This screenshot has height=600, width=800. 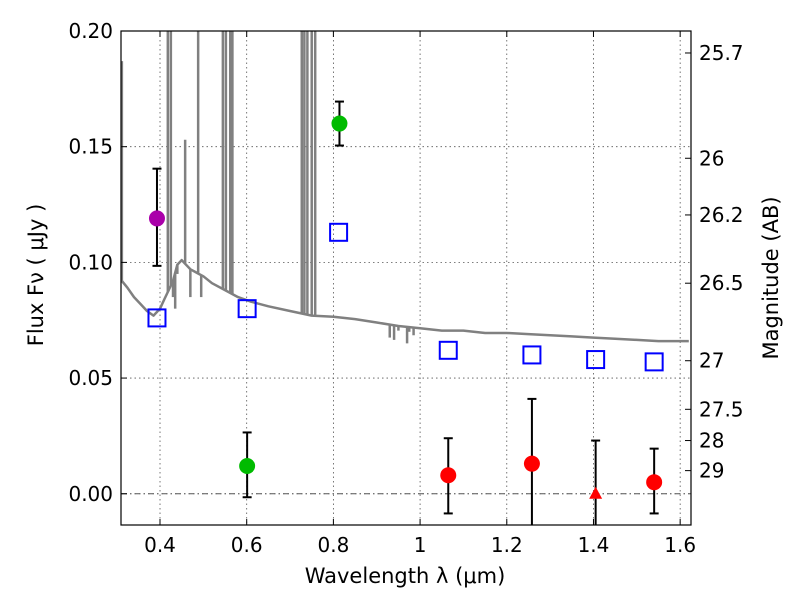 I want to click on magnitude-tick-label: 26.5, so click(x=721, y=283).